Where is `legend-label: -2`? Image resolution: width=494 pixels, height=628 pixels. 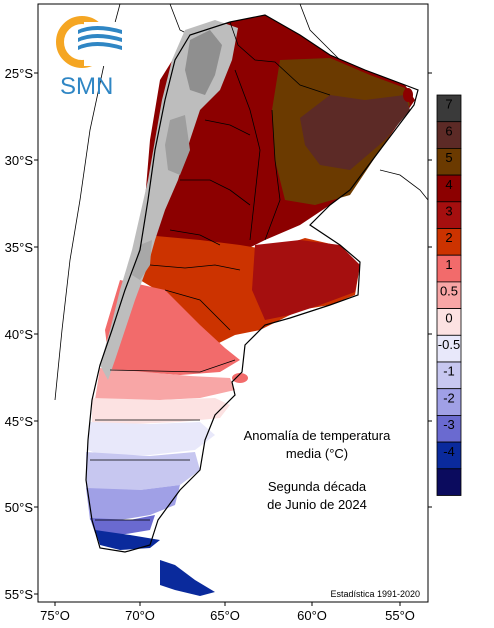
legend-label: -2 is located at coordinates (449, 397).